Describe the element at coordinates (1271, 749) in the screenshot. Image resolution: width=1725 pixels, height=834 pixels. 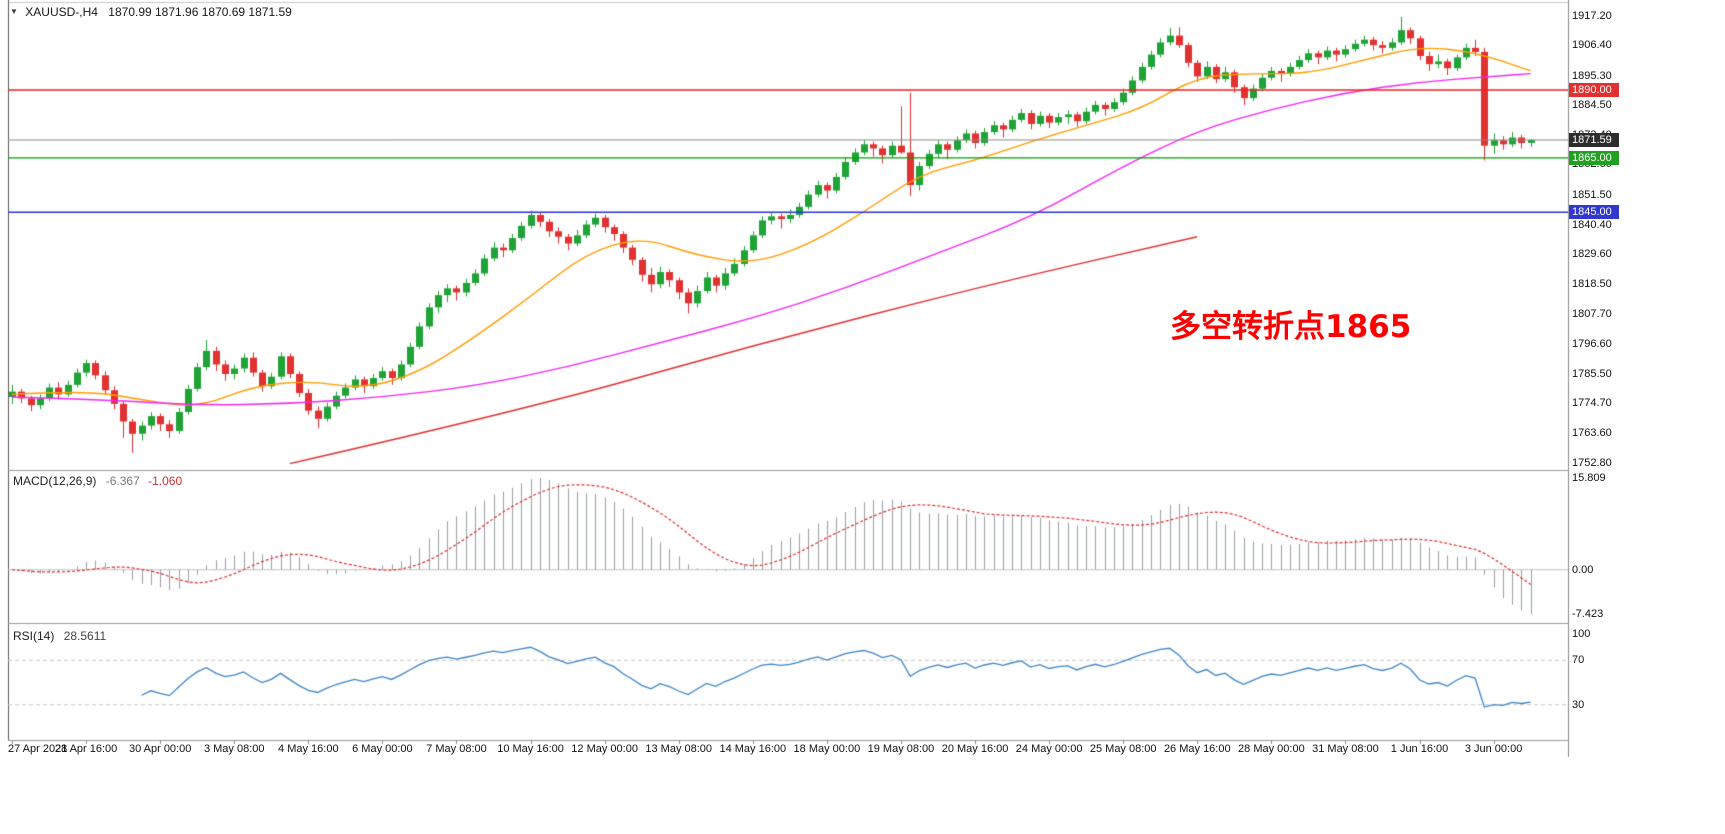
I see `time-axis-label: 28 May 00:00` at that location.